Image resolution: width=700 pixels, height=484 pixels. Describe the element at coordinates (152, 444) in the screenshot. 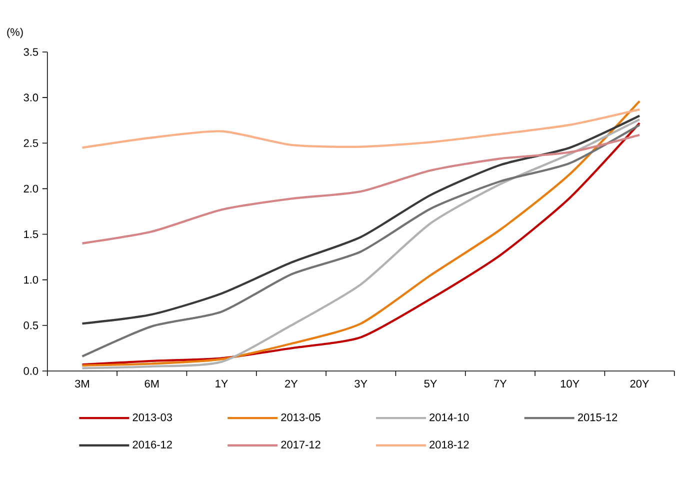

I see `legend-label: 2016-12` at that location.